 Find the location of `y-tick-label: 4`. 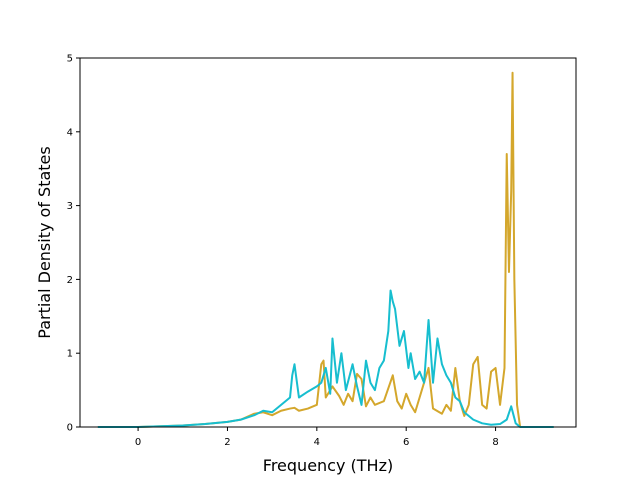

y-tick-label: 4 is located at coordinates (70, 132).